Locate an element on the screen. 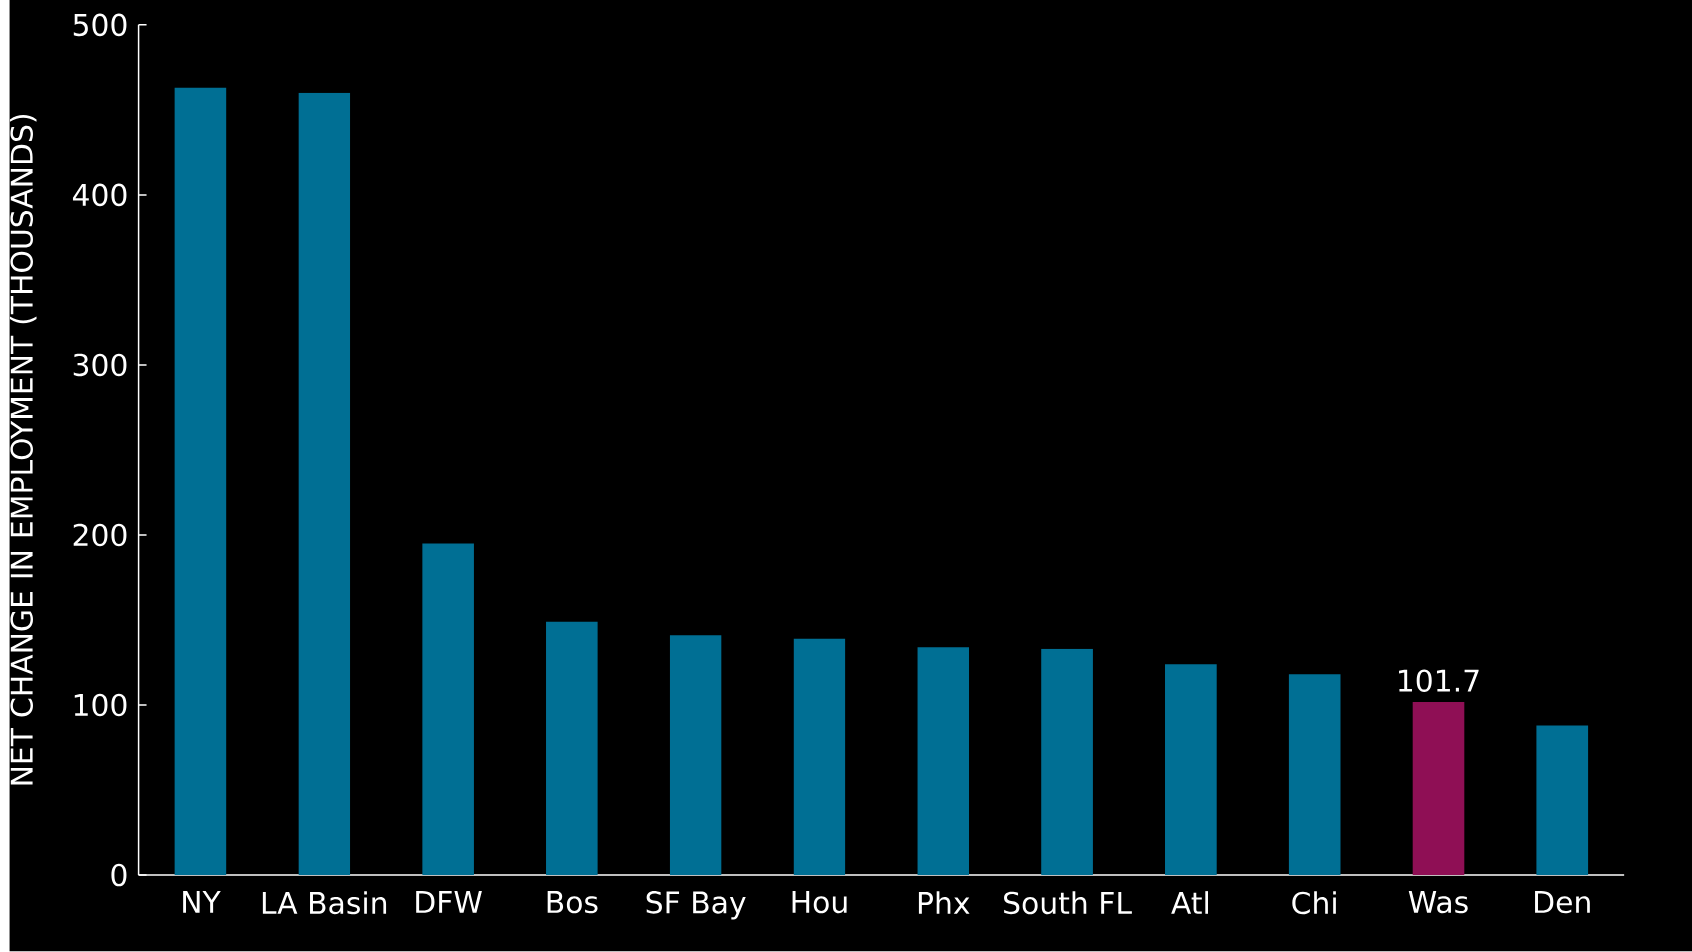  x-tick-label: South FL is located at coordinates (1068, 903).